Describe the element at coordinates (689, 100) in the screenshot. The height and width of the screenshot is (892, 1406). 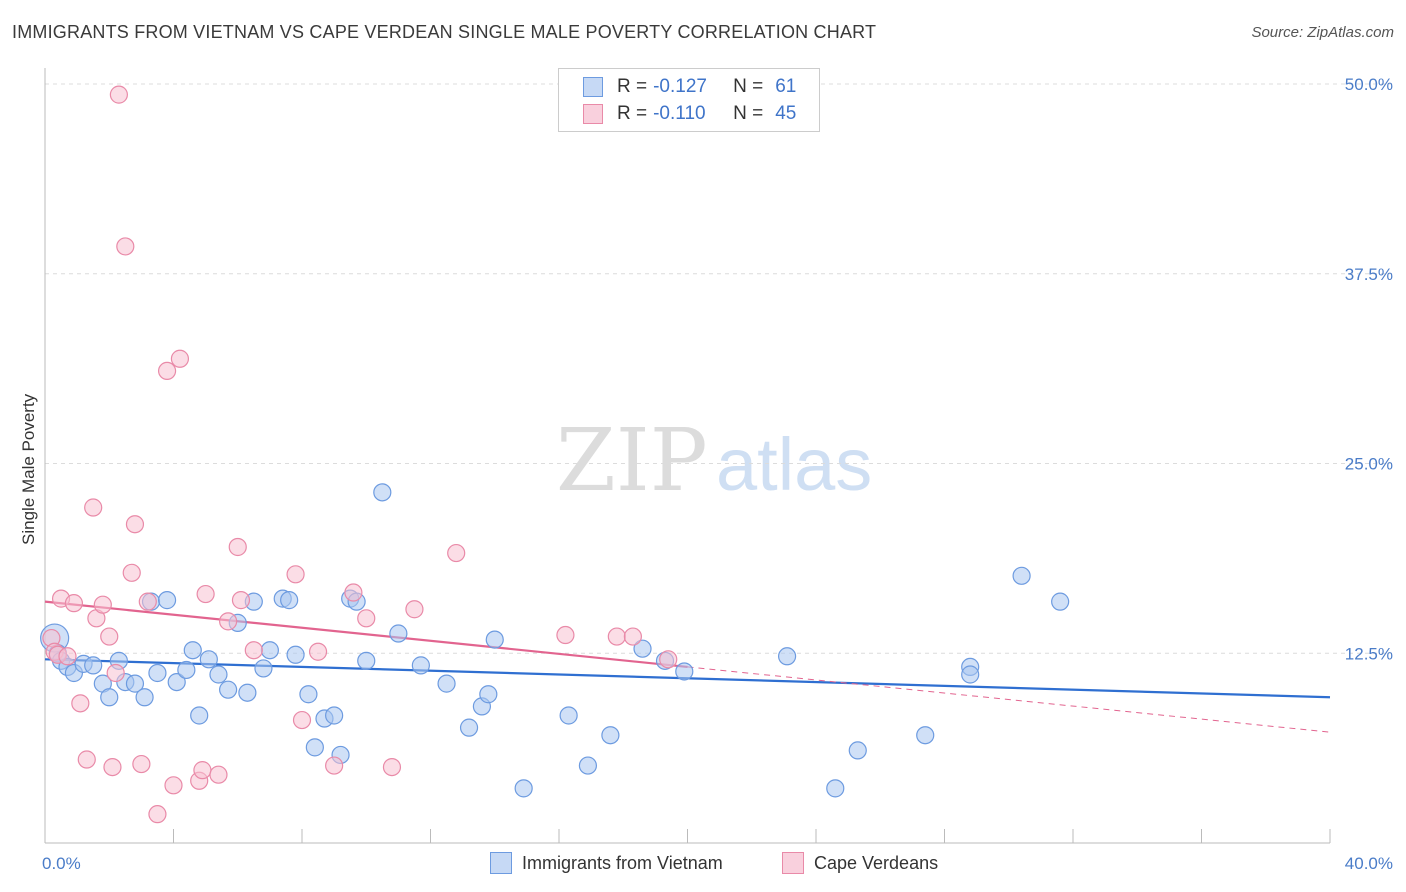
I see `stats-legend: R = -0.127 N = 61 R = -0.110 N = 45` at that location.